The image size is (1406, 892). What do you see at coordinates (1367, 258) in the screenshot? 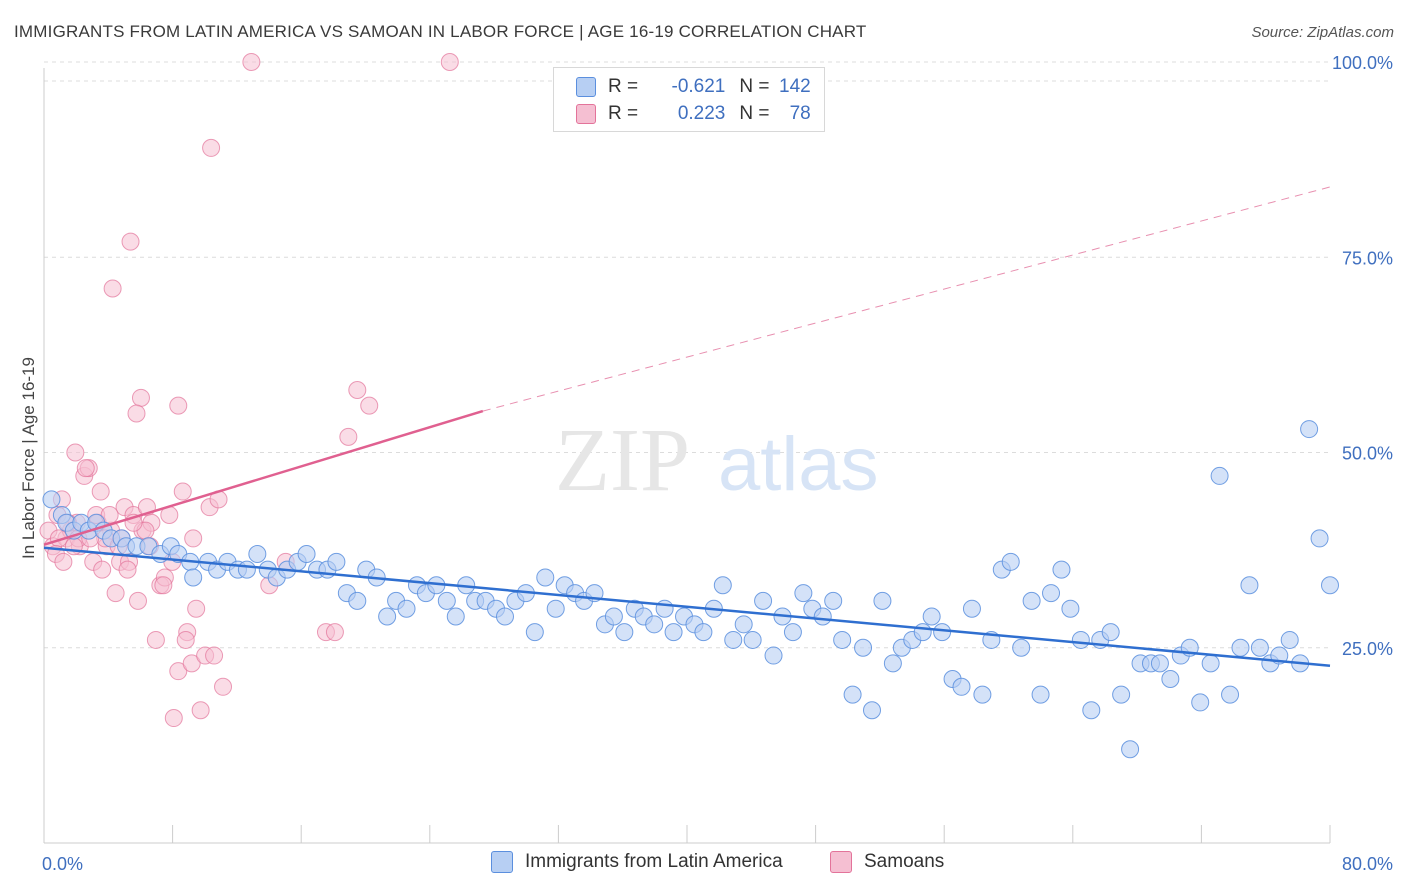
I see `y-tick-label: 75.0%` at bounding box center [1367, 258].